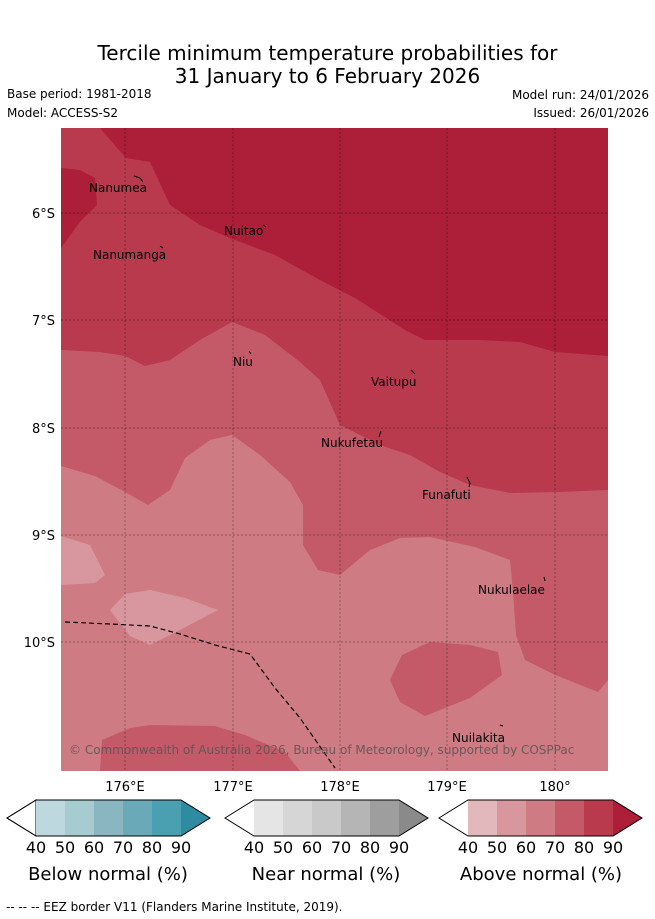  Describe the element at coordinates (181, 847) in the screenshot. I see `cb0-tick: 90` at that location.